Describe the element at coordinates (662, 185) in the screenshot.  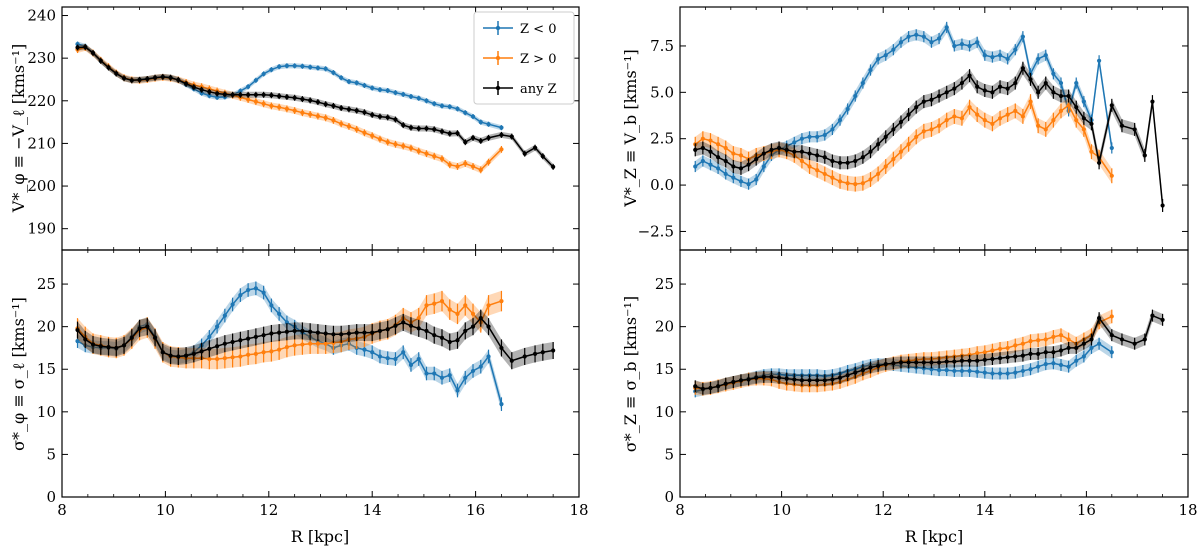
I see `vz-ytick-label: 0.0` at that location.